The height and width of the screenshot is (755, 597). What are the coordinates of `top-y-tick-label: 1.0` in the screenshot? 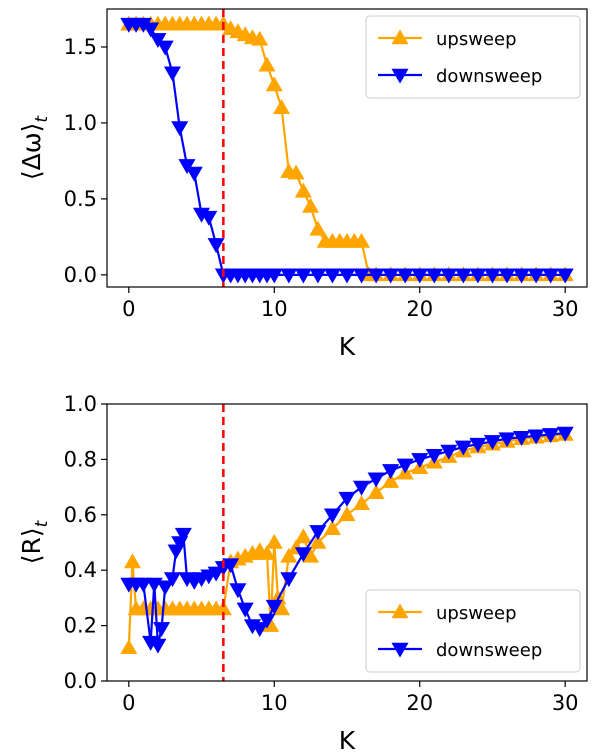 It's located at (80, 123).